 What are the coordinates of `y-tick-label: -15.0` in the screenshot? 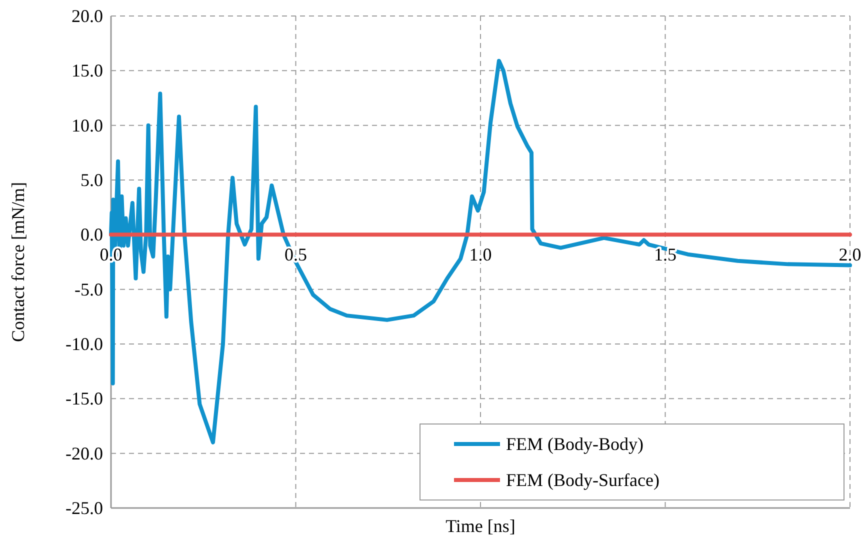 It's located at (84, 398).